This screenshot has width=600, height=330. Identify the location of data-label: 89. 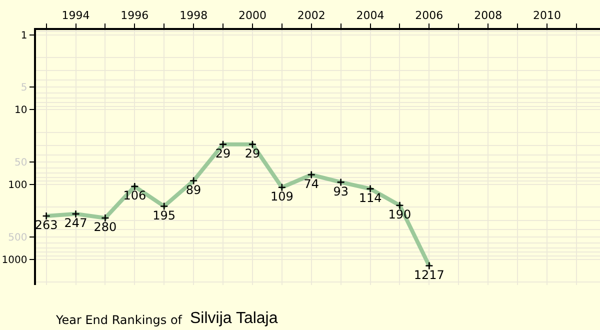
(194, 189).